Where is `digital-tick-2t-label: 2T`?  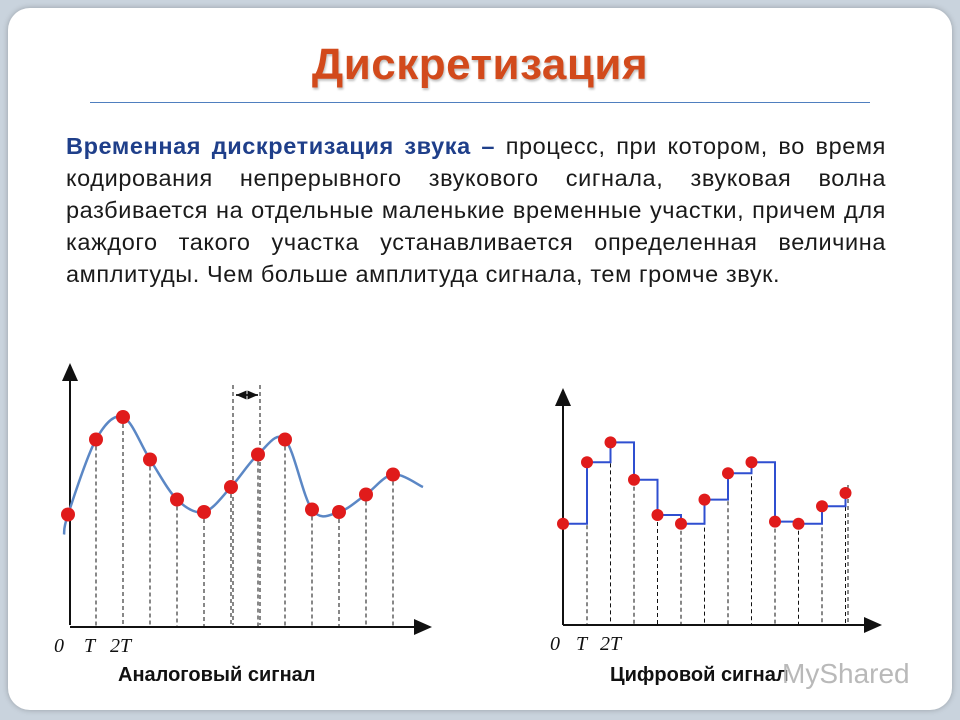
digital-tick-2t-label: 2T is located at coordinates (611, 644).